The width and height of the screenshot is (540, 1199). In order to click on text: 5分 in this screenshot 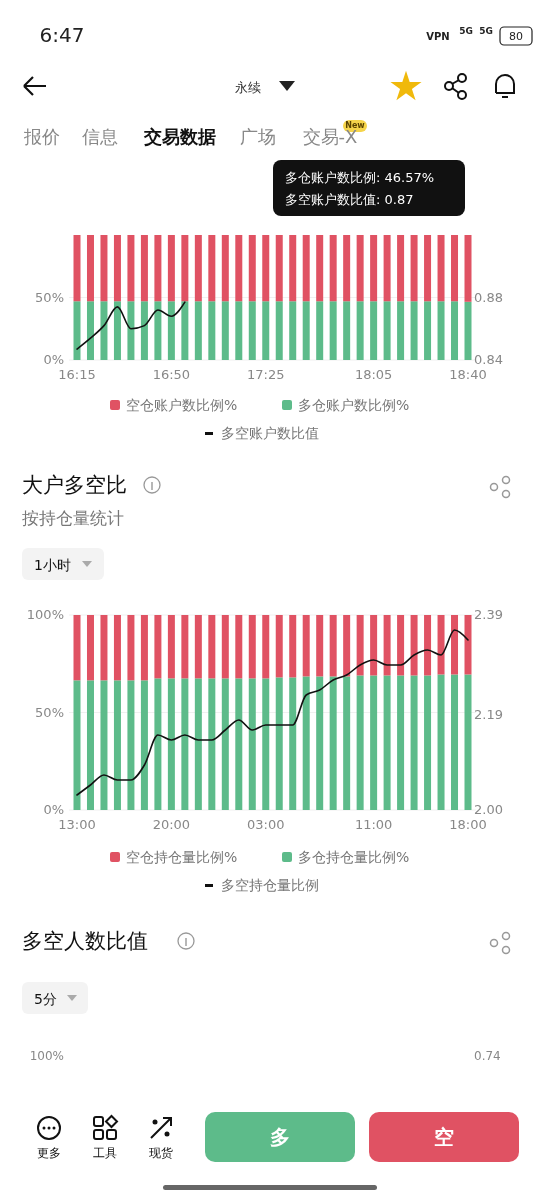, I will do `click(45, 999)`.